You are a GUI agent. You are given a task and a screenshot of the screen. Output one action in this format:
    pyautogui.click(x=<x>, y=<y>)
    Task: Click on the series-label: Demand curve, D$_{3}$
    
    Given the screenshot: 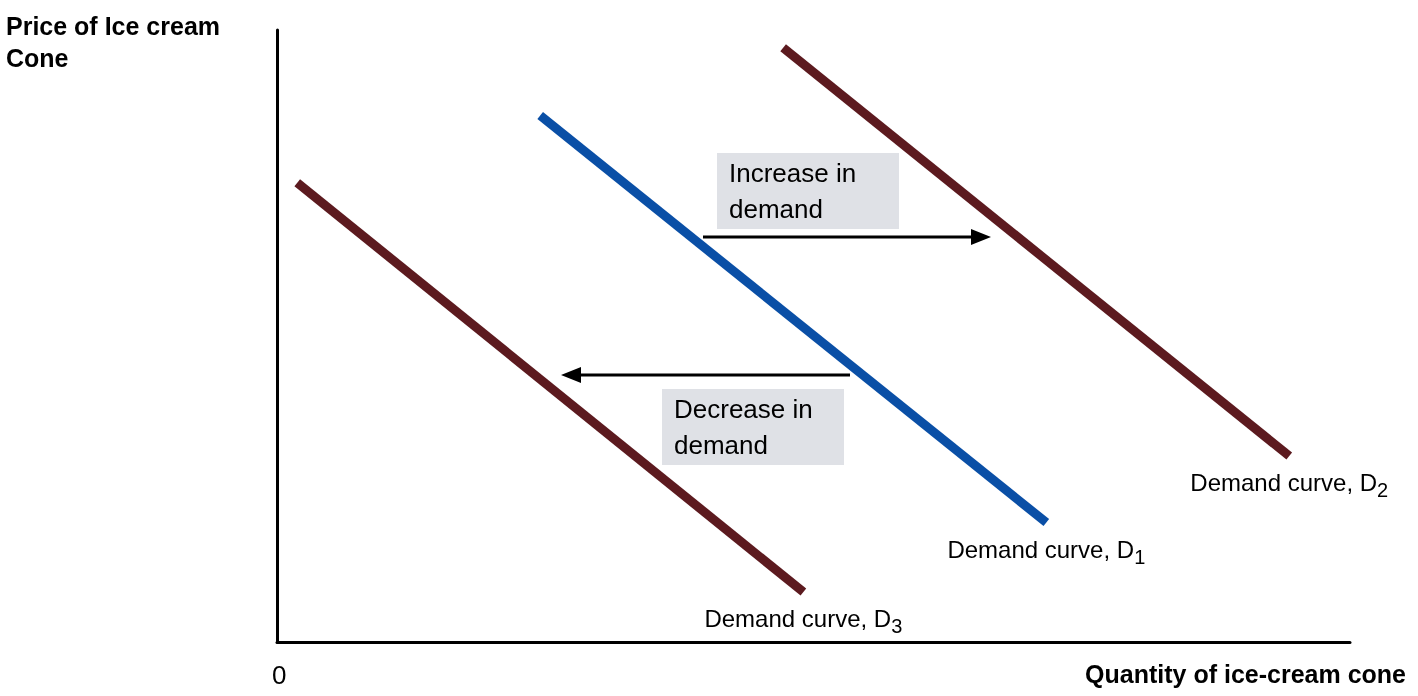 What is the action you would take?
    pyautogui.click(x=803, y=621)
    